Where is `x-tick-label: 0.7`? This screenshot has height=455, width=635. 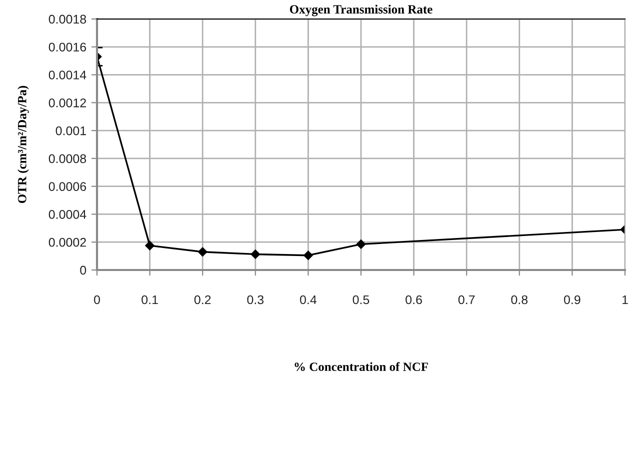
x-tick-label: 0.7 is located at coordinates (466, 299).